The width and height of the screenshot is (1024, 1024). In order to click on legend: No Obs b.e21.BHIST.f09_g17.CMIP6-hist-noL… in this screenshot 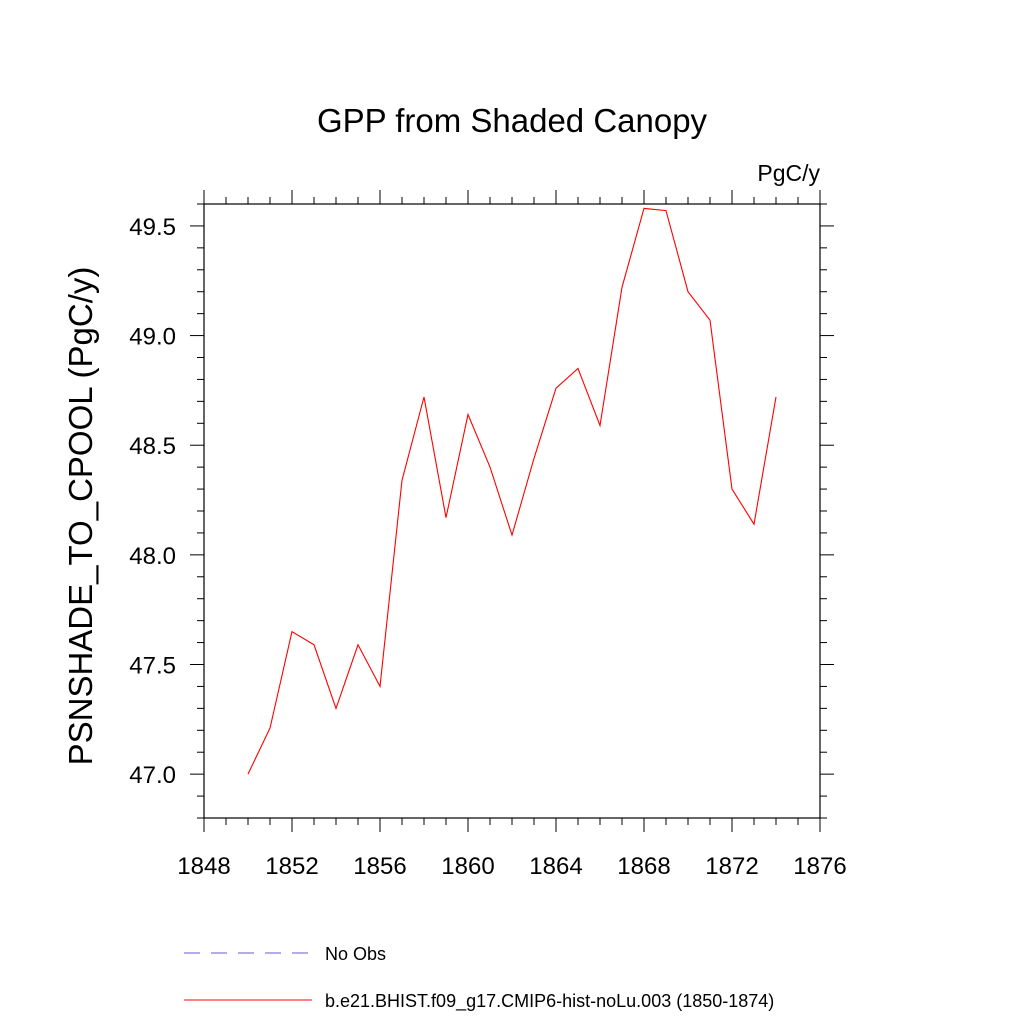, I will do `click(479, 978)`.